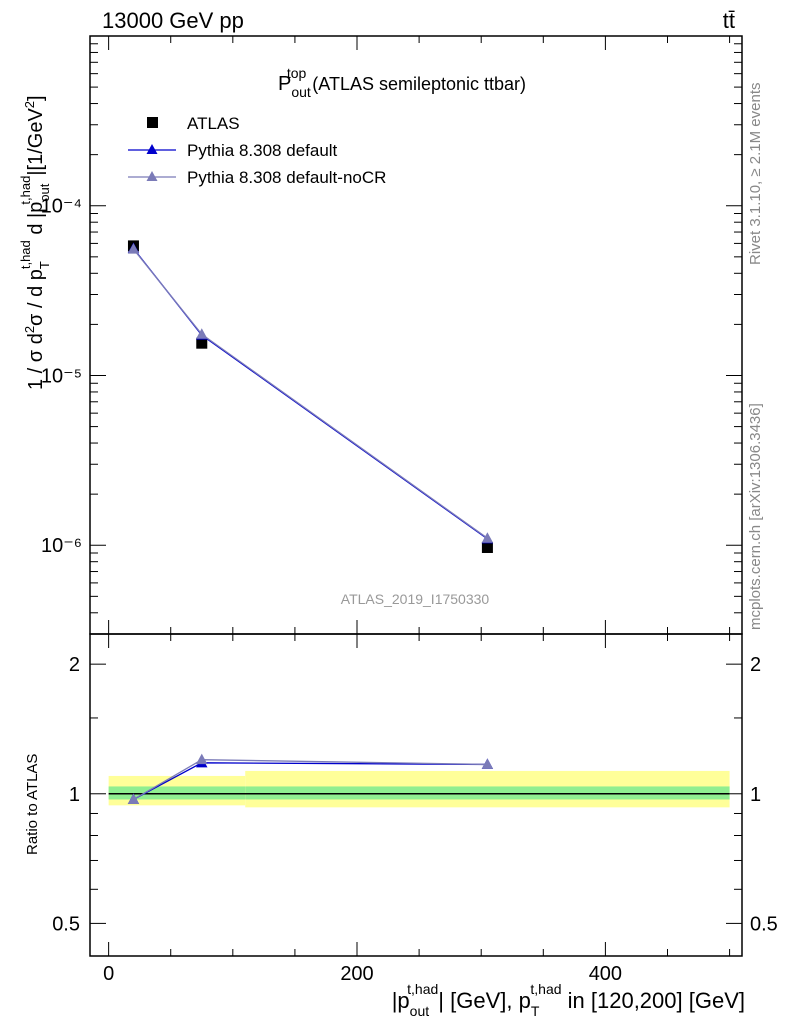  What do you see at coordinates (32, 804) in the screenshot?
I see `ratio-y-axis-label: Ratio to ATLAS` at bounding box center [32, 804].